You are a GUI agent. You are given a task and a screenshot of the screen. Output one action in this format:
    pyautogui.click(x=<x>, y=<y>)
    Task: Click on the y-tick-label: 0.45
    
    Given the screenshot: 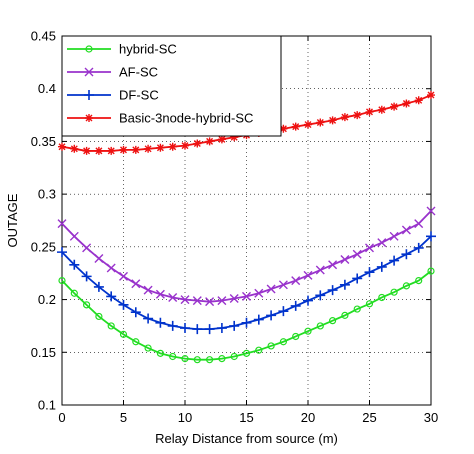 What is the action you would take?
    pyautogui.click(x=43, y=36)
    